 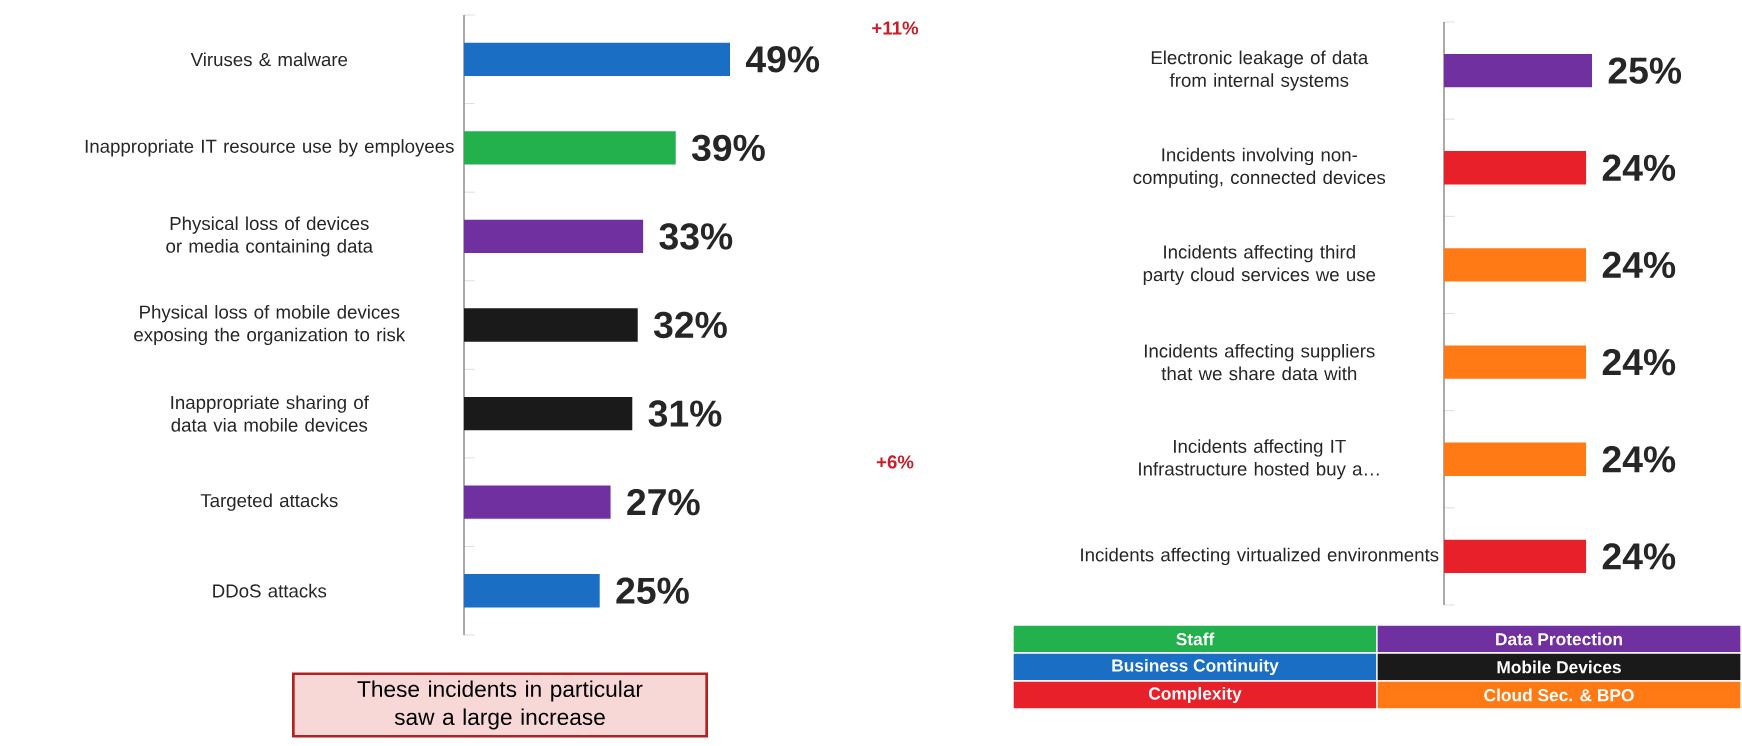 I want to click on data-label: 39%, so click(x=728, y=148).